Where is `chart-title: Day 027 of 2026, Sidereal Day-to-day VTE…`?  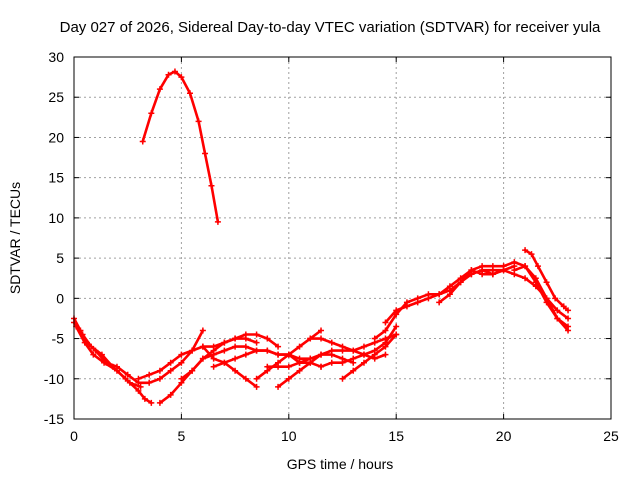
chart-title: Day 027 of 2026, Sidereal Day-to-day VTE… is located at coordinates (330, 27).